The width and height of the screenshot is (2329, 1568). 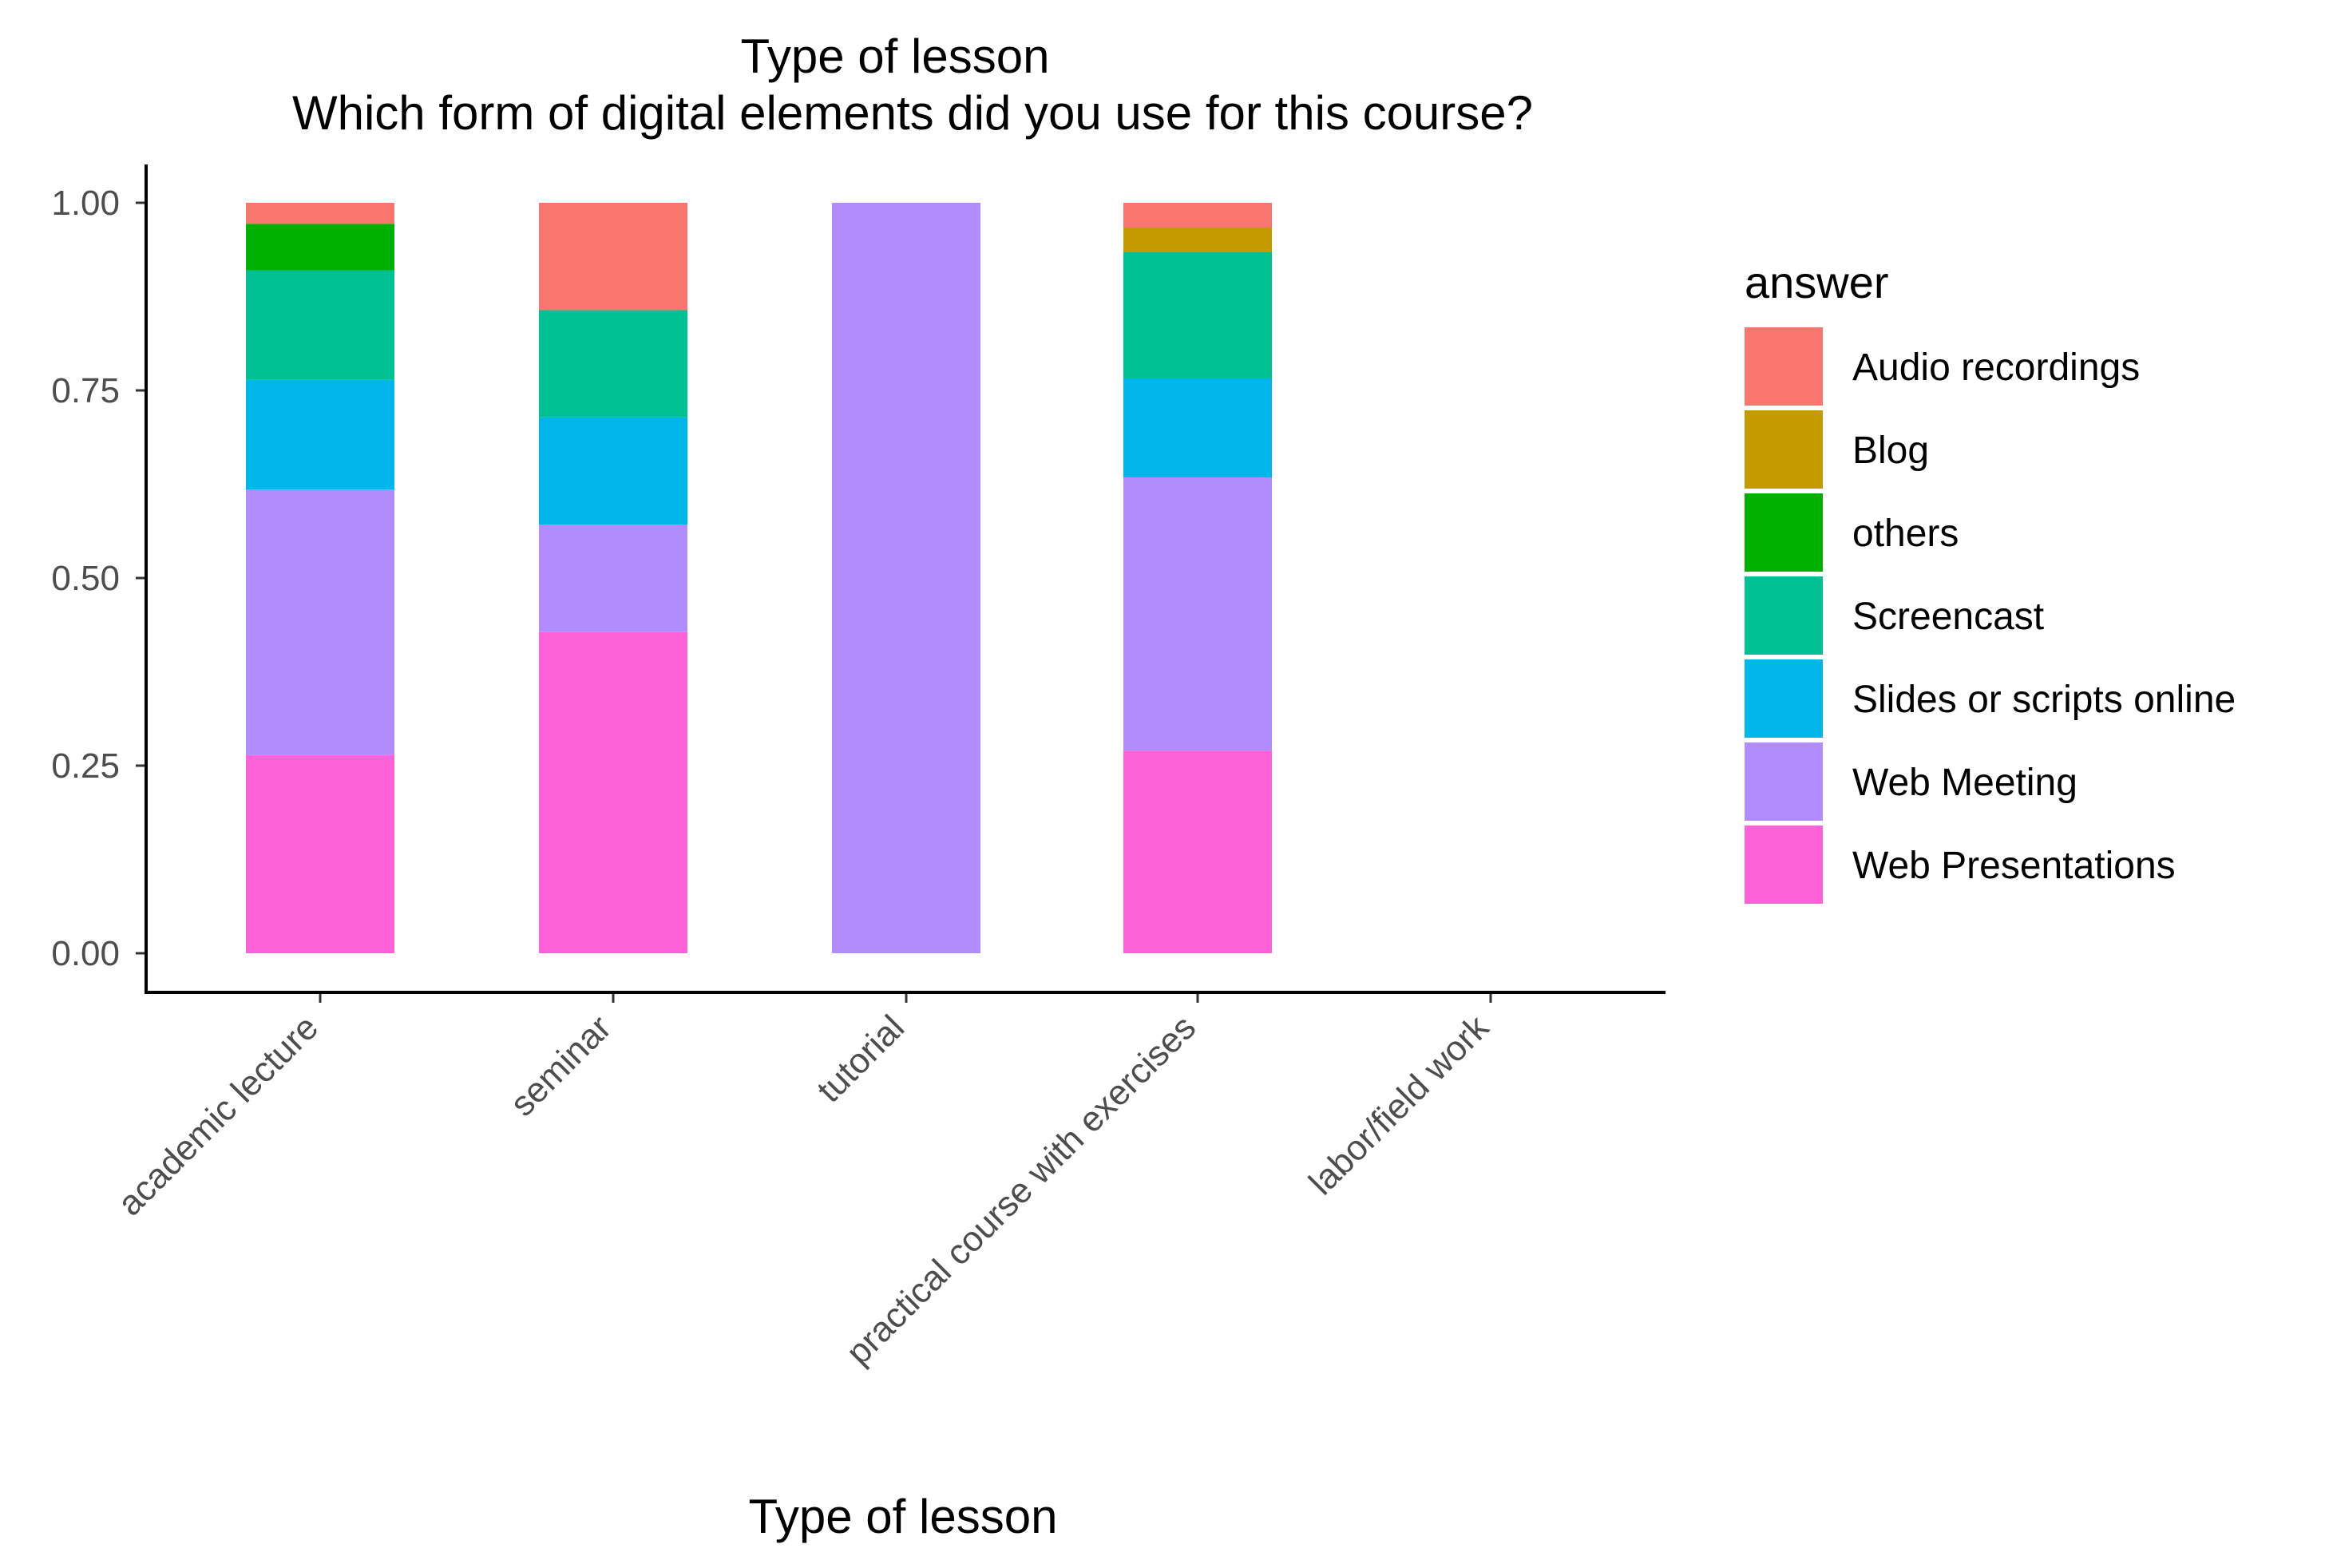 What do you see at coordinates (1996, 368) in the screenshot?
I see `legend-label: Audio recordings` at bounding box center [1996, 368].